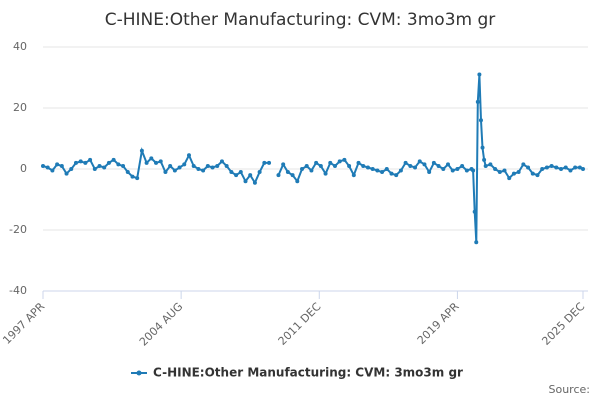 The height and width of the screenshot is (400, 600). What do you see at coordinates (20, 107) in the screenshot?
I see `y-tick-label: 20` at bounding box center [20, 107].